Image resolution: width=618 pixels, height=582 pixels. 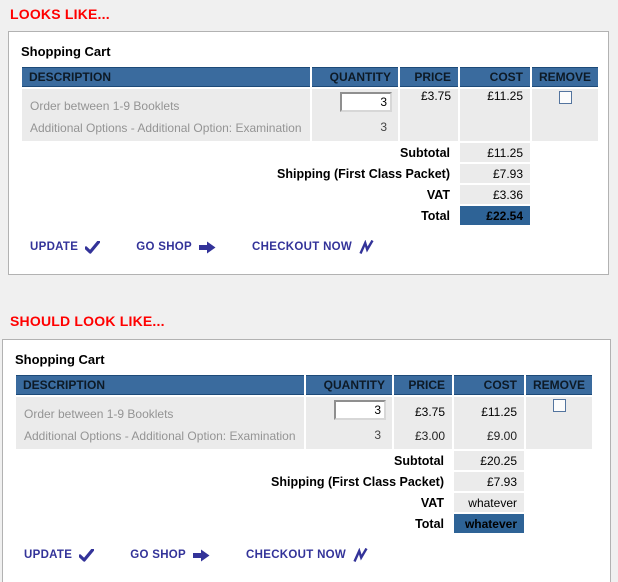 What do you see at coordinates (429, 436) in the screenshot?
I see `option-price: £3.00` at bounding box center [429, 436].